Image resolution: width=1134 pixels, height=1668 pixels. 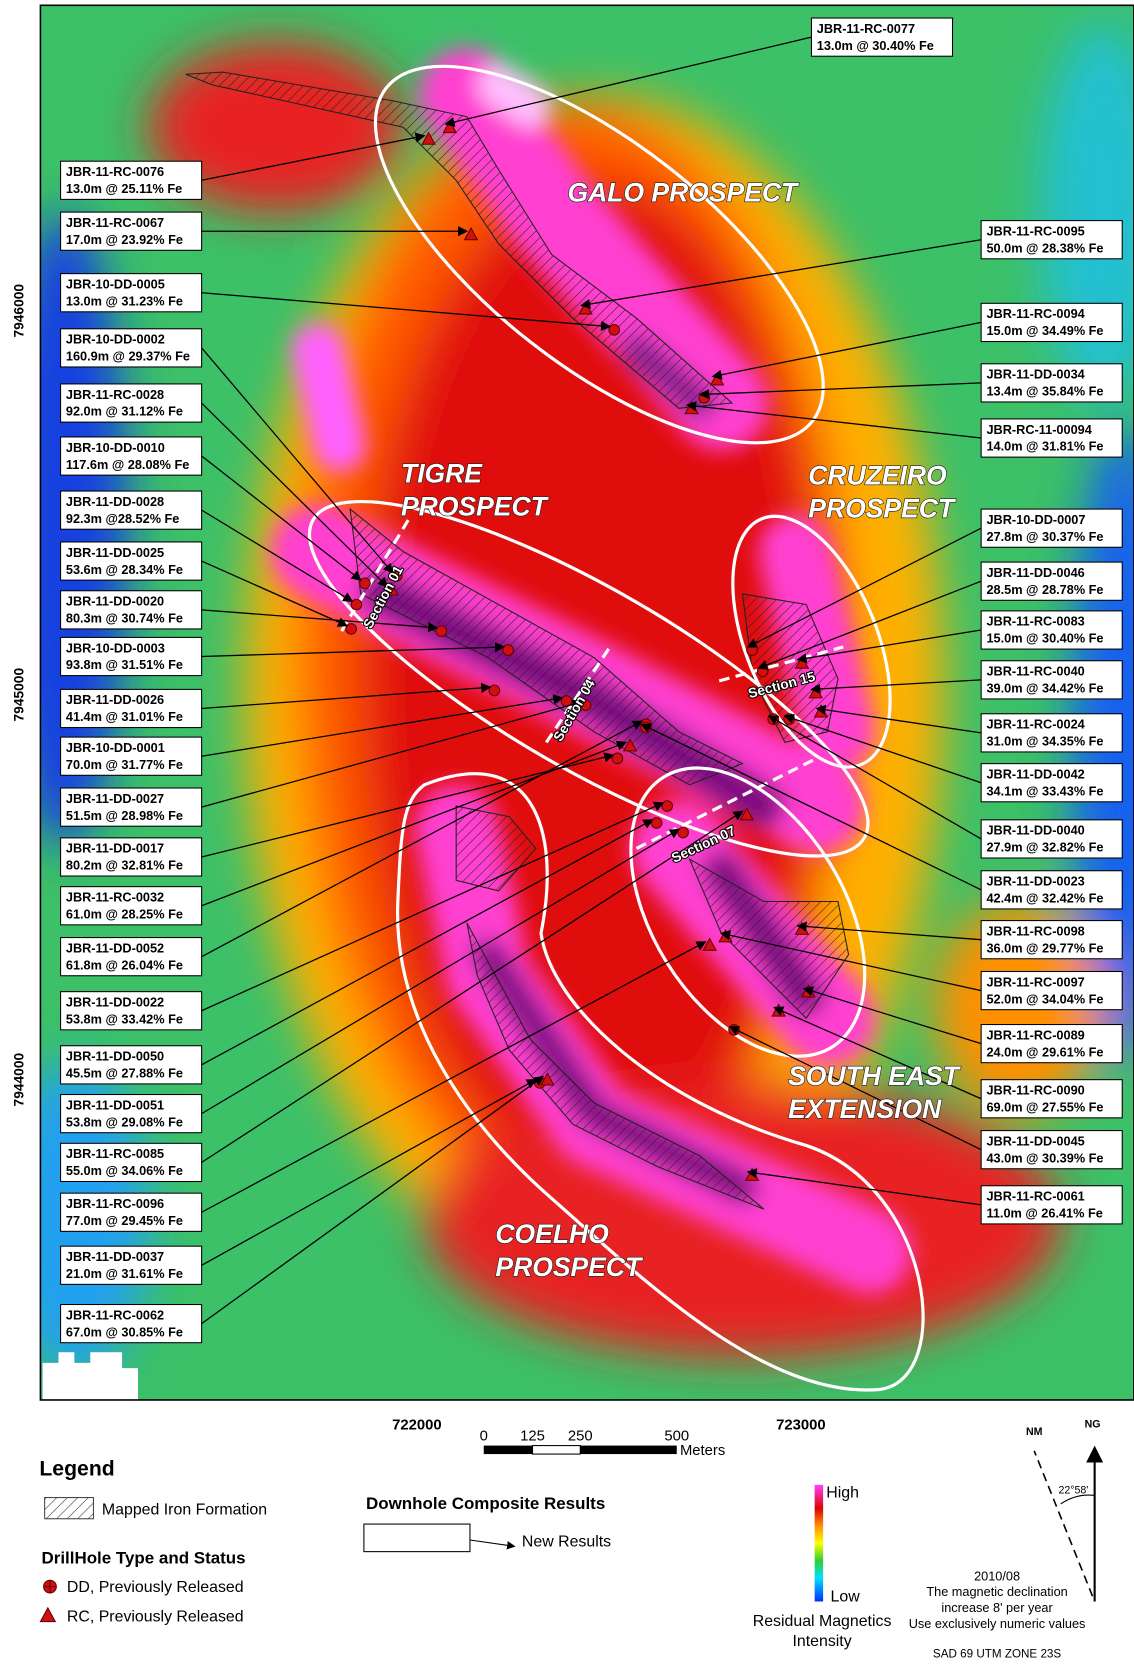 I want to click on hole-result: 27.8m @ 30.37% Fe, so click(x=1044, y=536).